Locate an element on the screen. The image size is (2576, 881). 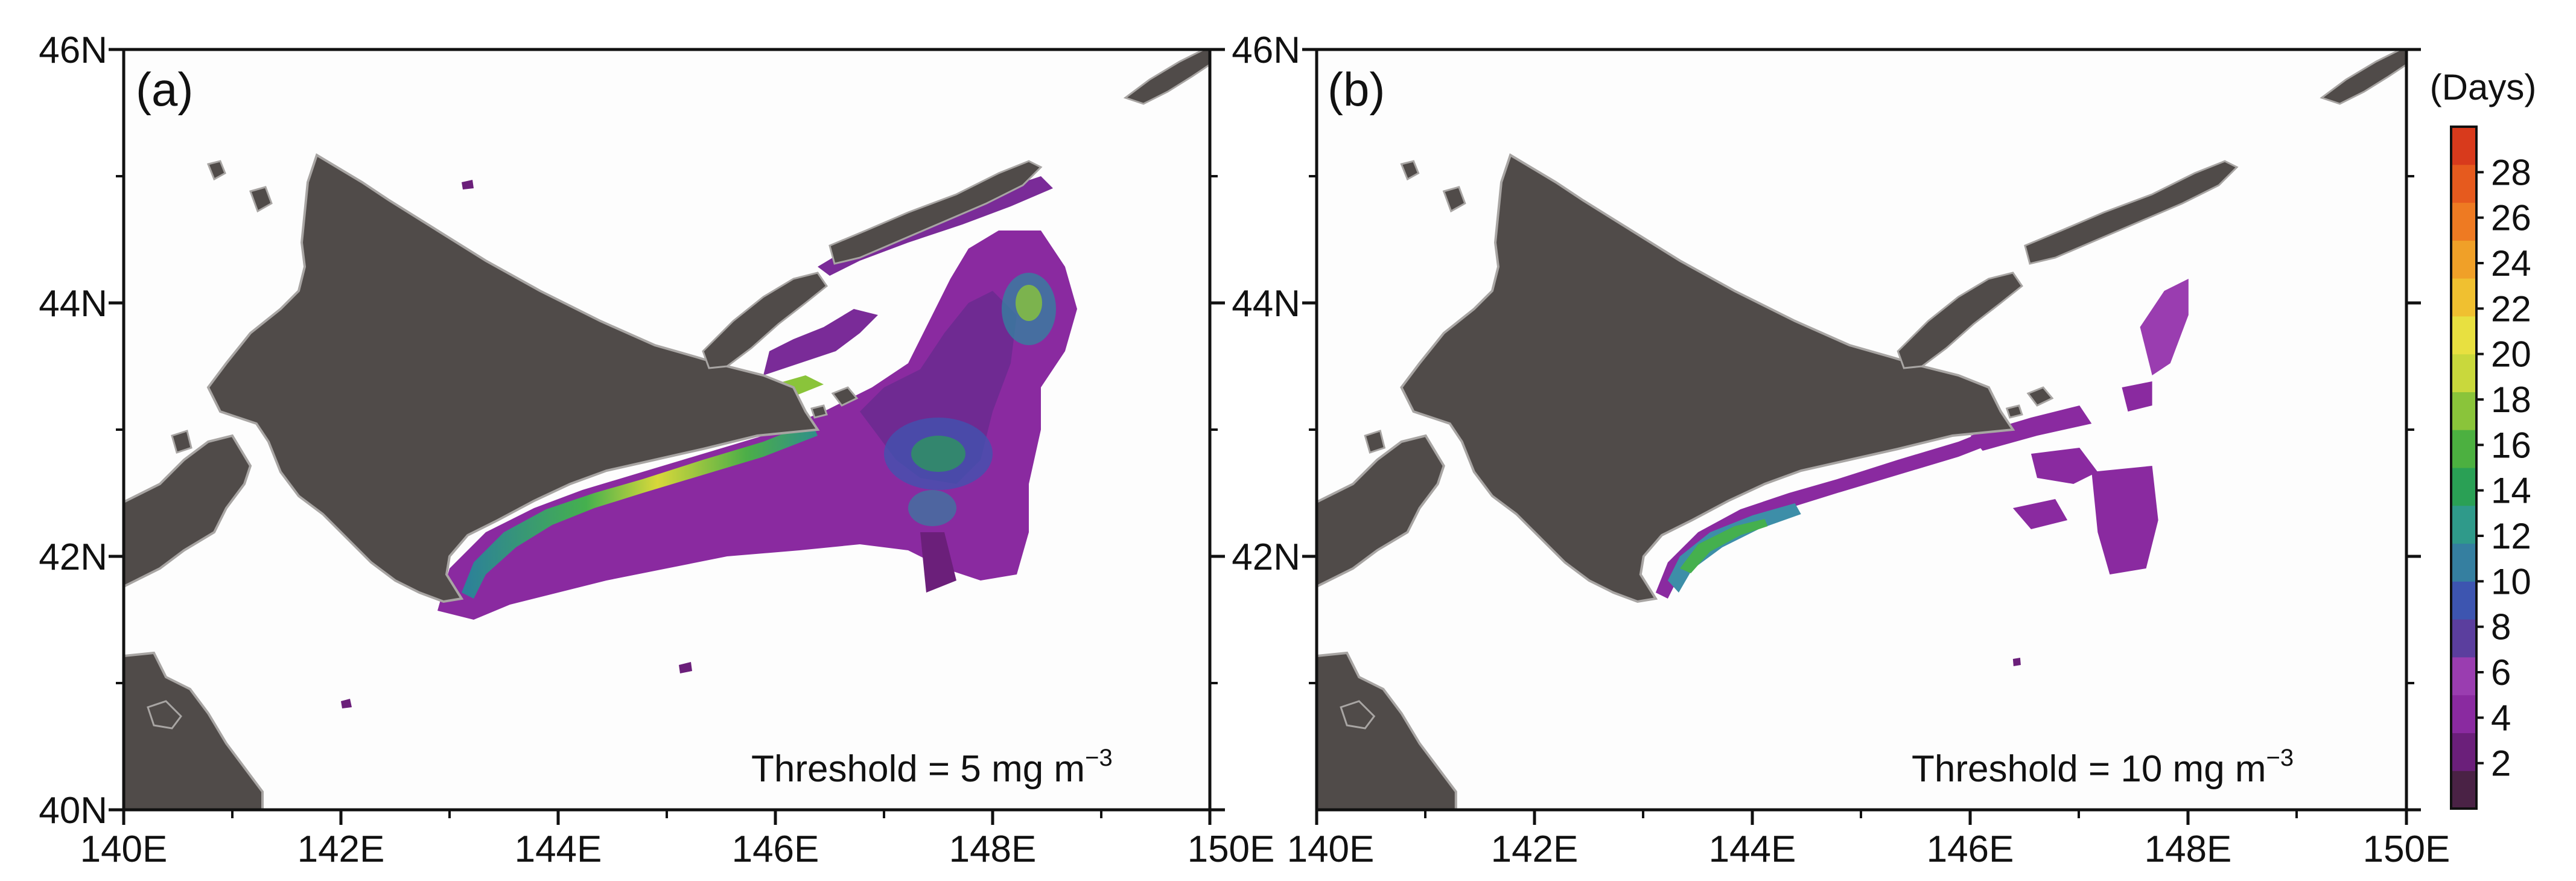
colorbar-label: 4 is located at coordinates (2501, 718).